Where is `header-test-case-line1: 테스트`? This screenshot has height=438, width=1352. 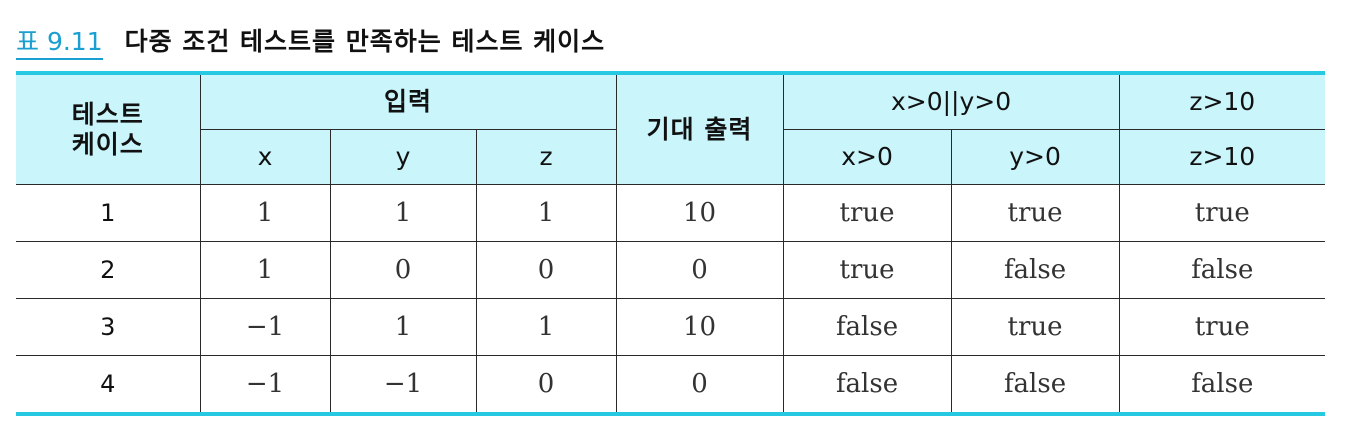
header-test-case-line1: 테스트 is located at coordinates (107, 114).